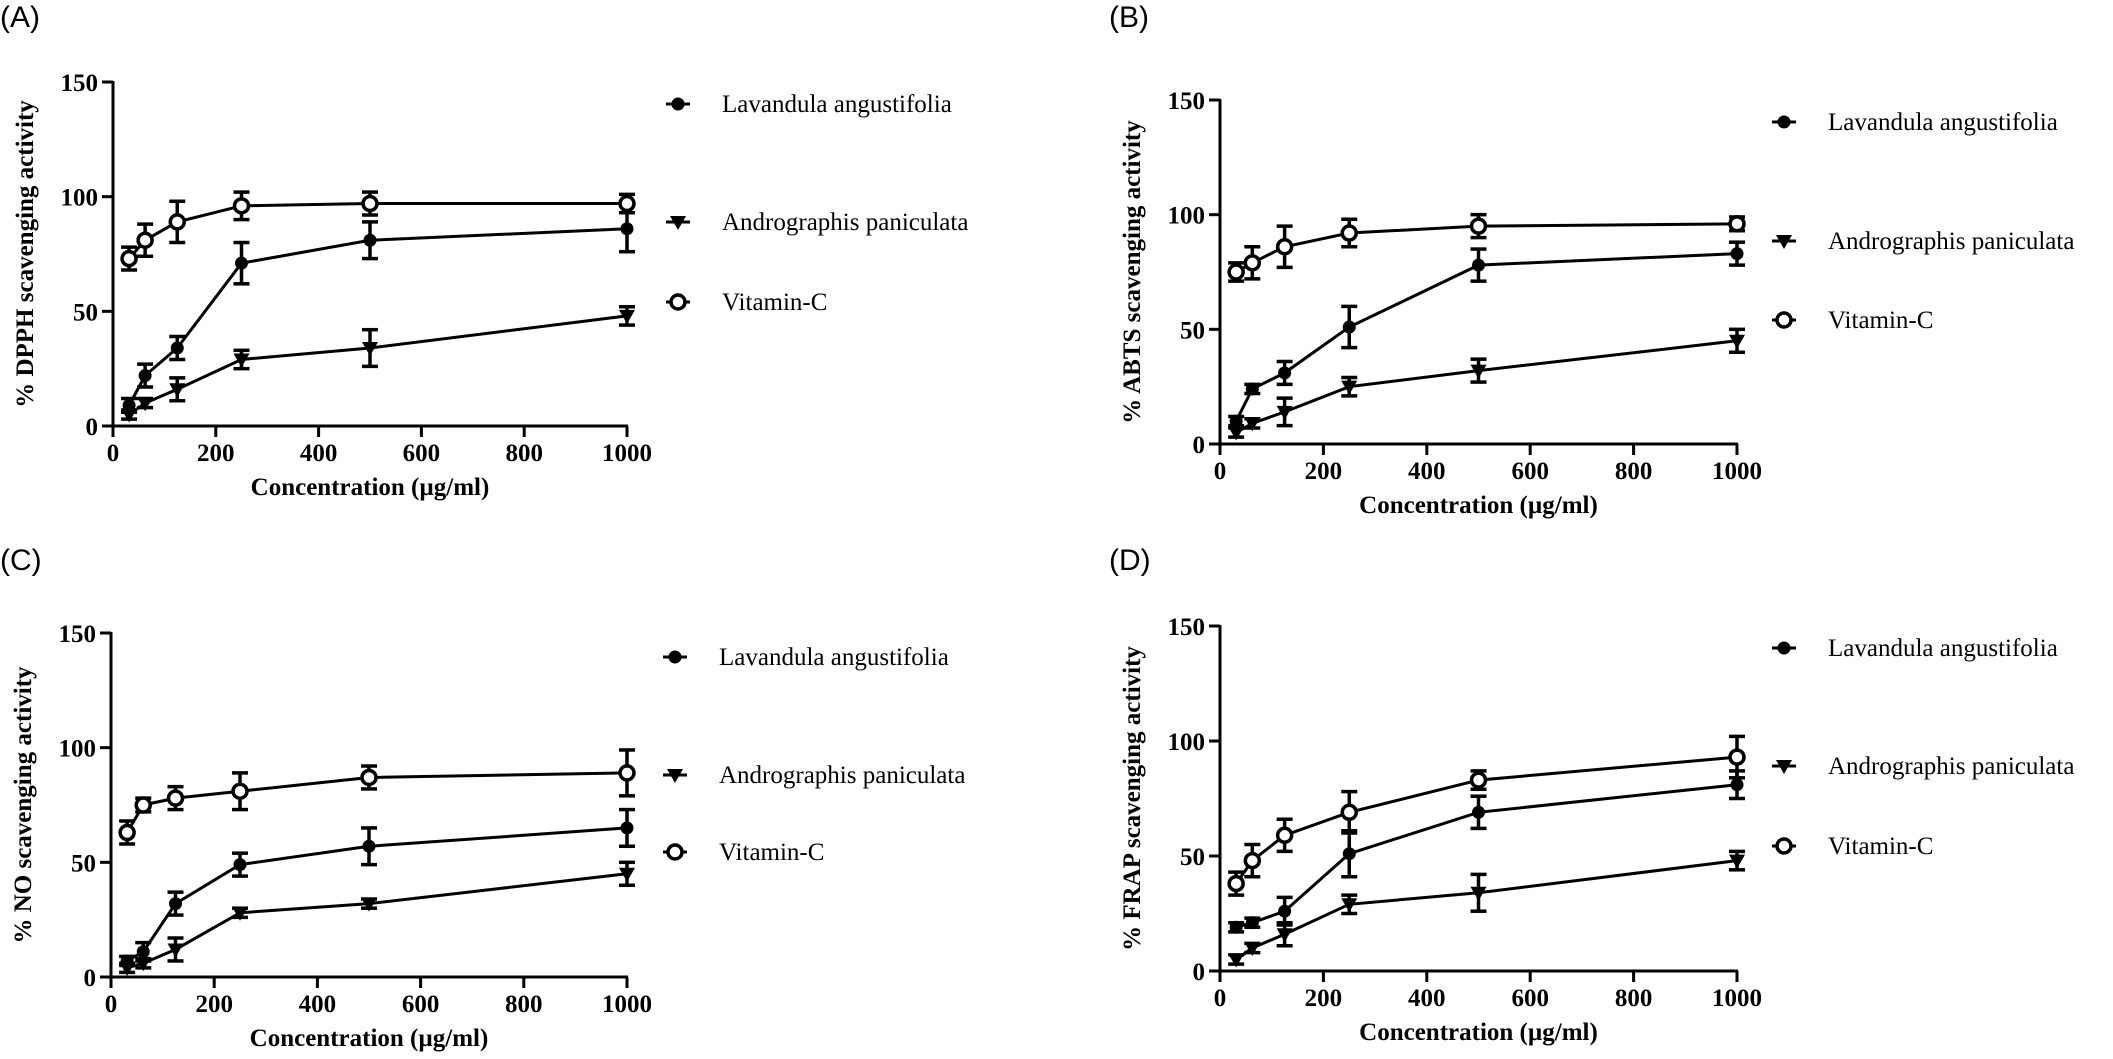 The width and height of the screenshot is (2113, 1059). I want to click on y-axis-title: % ABTS scavenging activity, so click(1132, 272).